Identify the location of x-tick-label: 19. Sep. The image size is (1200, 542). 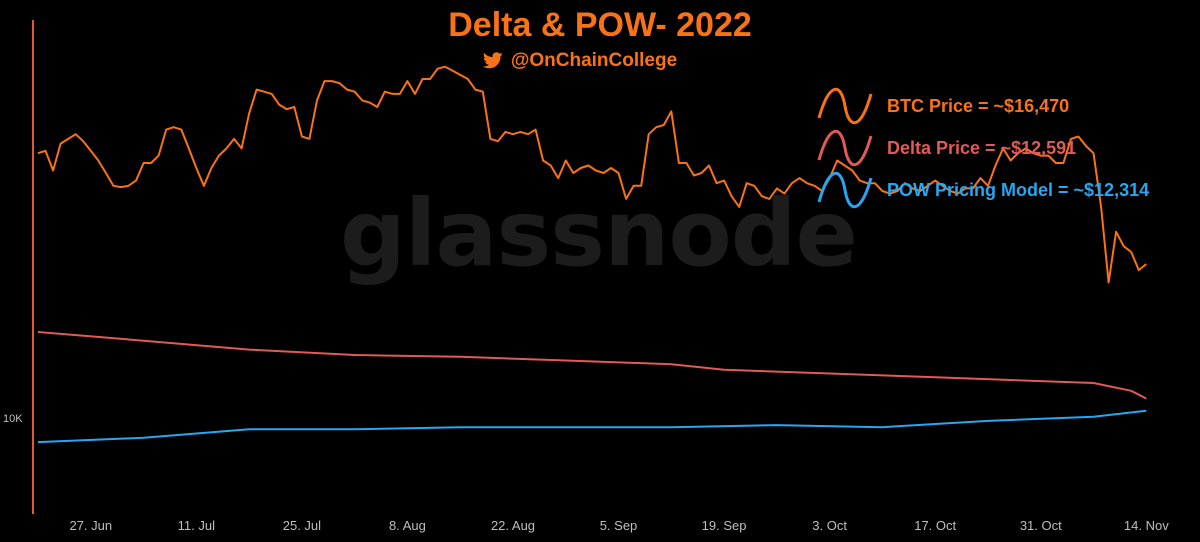
(724, 525).